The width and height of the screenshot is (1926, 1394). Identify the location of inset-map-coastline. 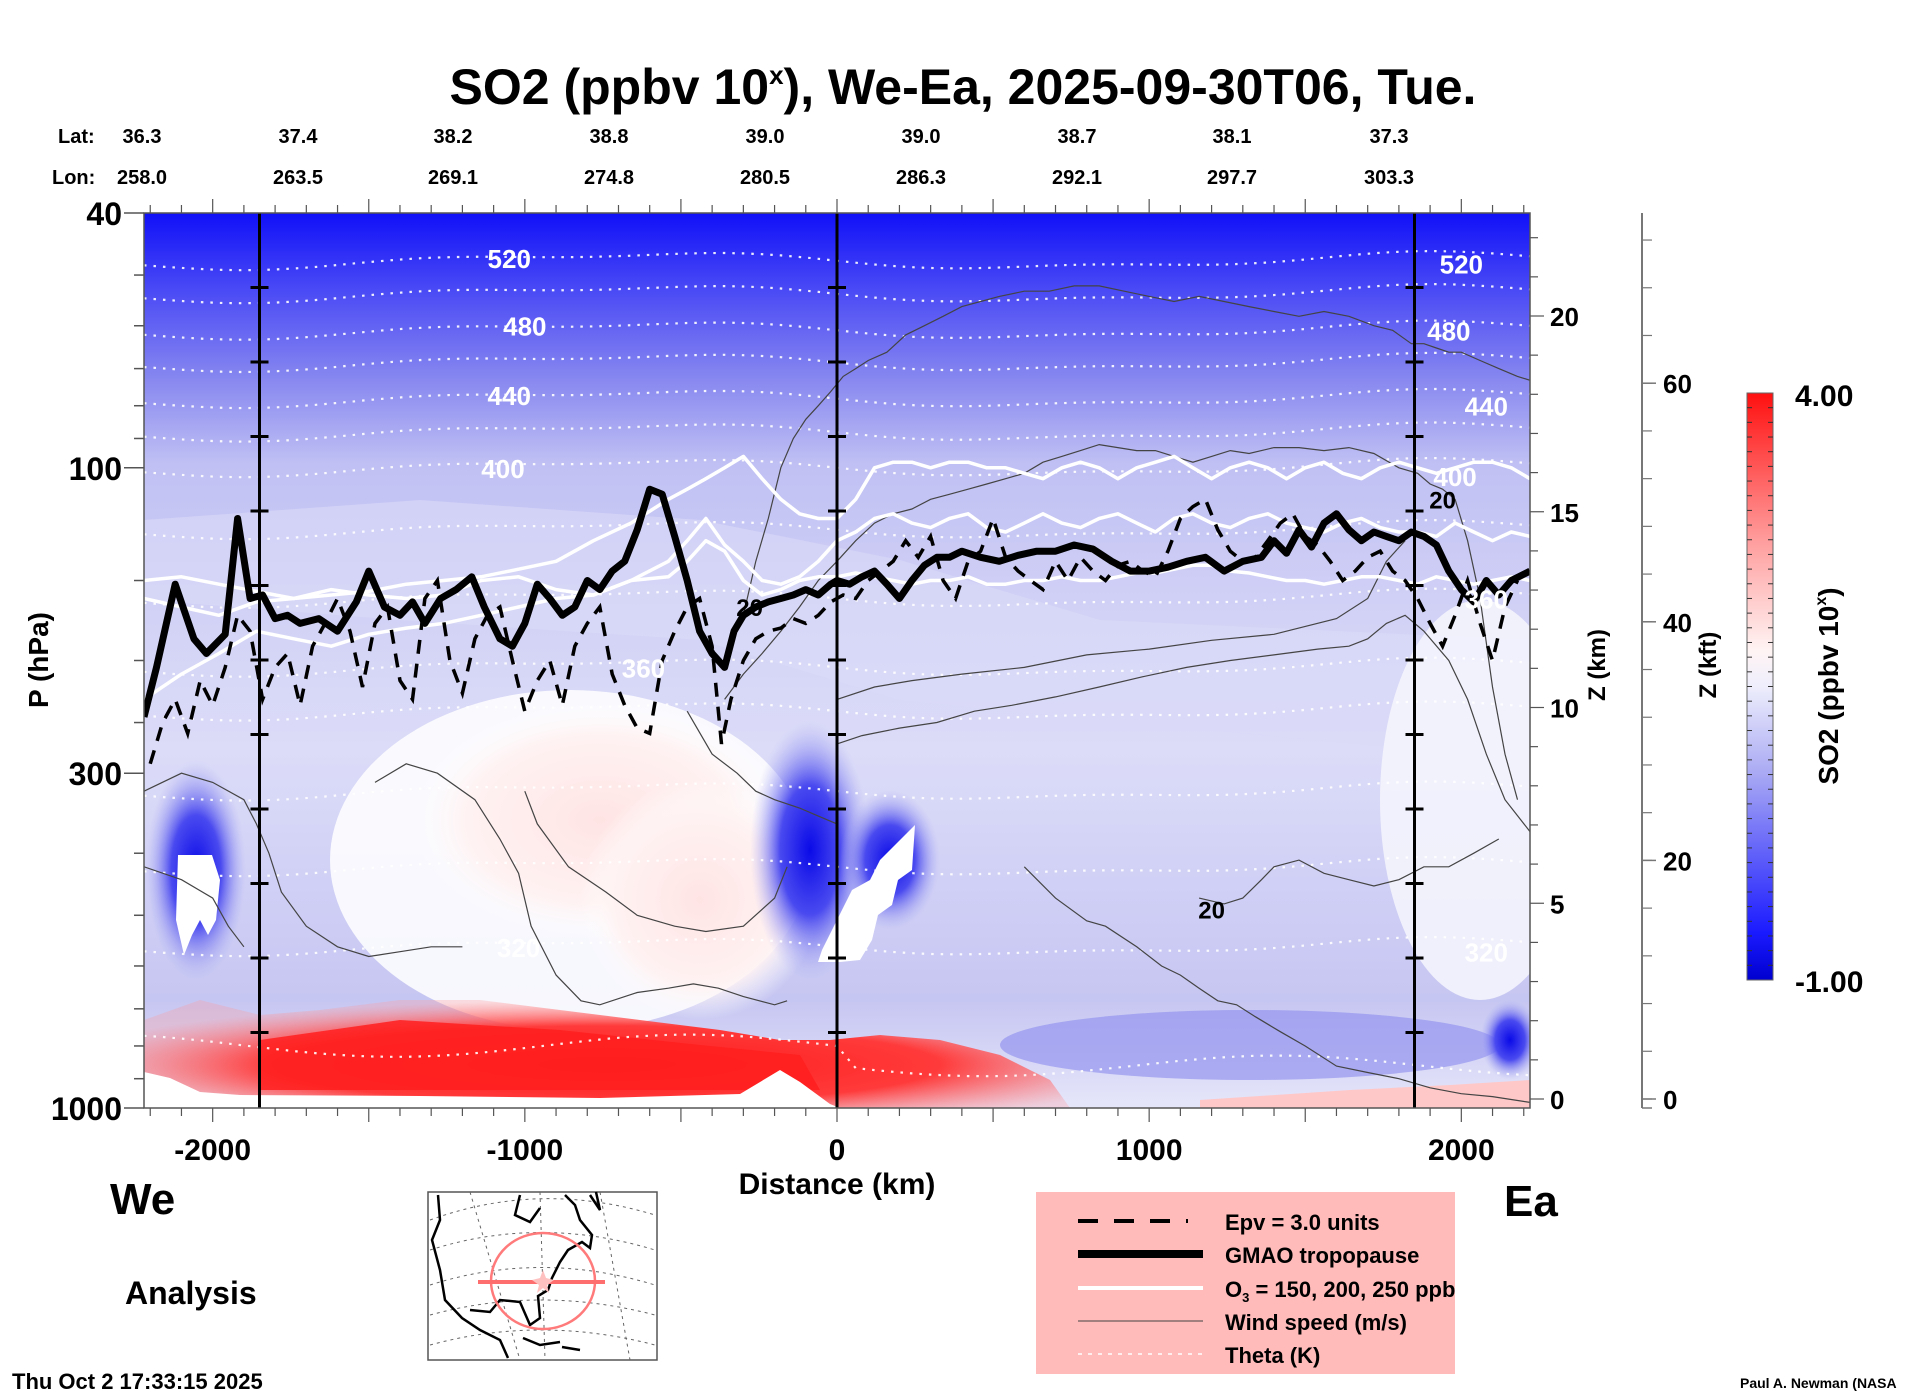
(516, 1275).